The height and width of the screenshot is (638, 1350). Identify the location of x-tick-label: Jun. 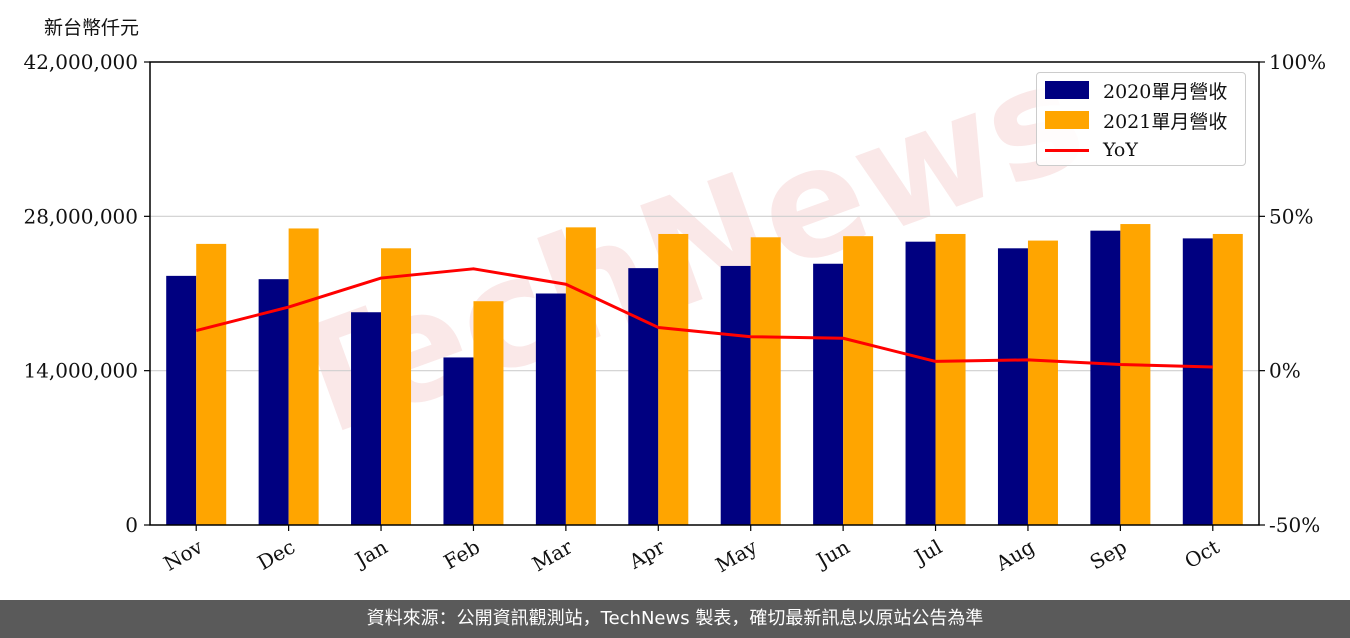
(832, 553).